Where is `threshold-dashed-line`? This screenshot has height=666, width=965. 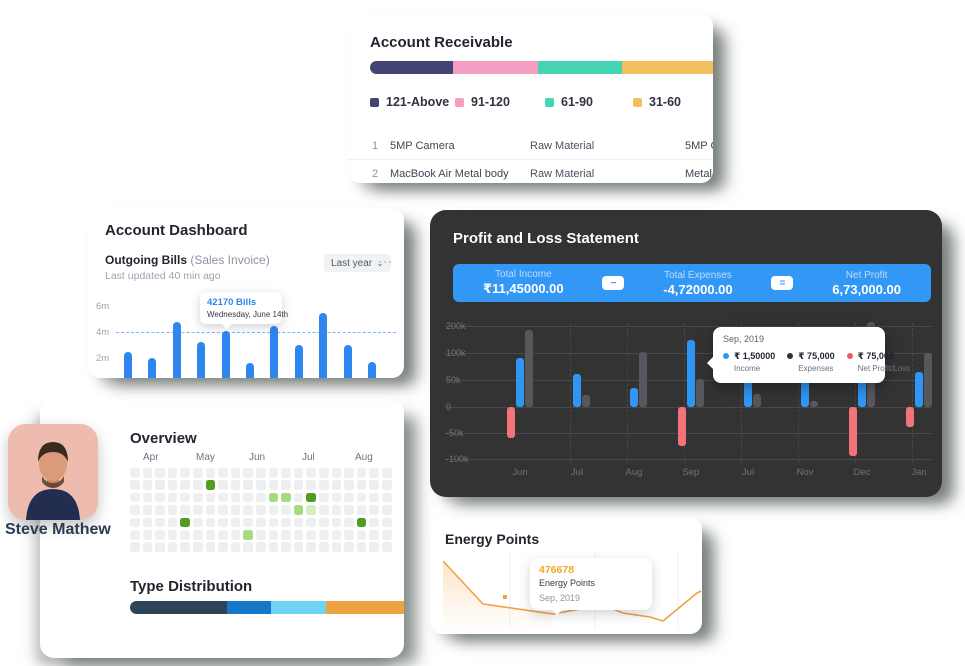 threshold-dashed-line is located at coordinates (256, 332).